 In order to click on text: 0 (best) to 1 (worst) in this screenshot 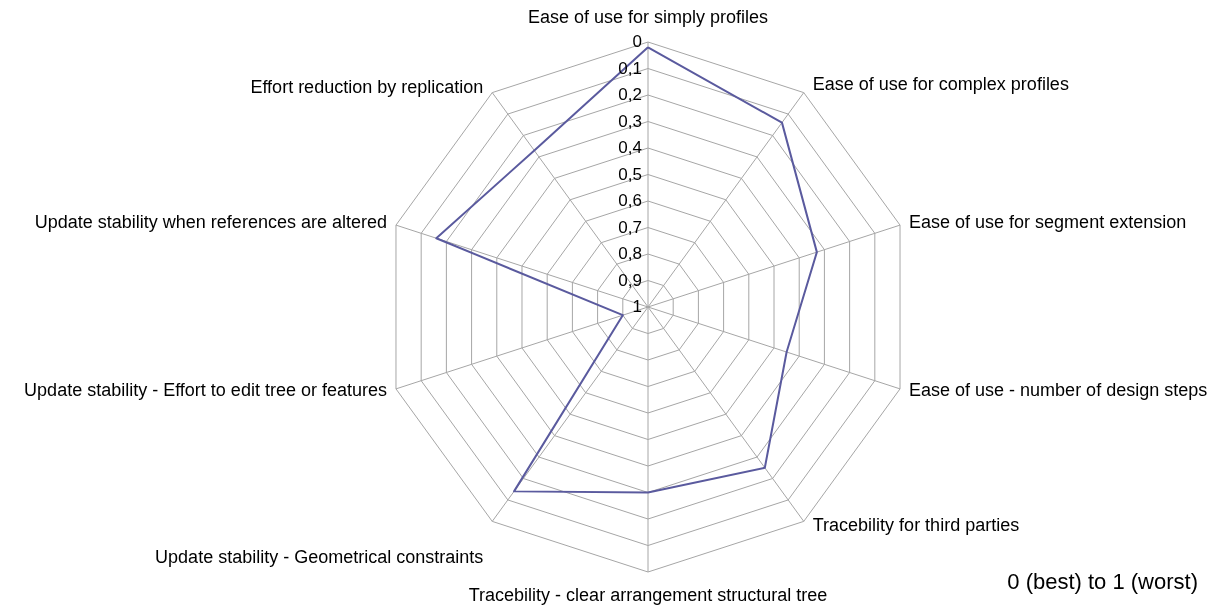, I will do `click(1102, 581)`.